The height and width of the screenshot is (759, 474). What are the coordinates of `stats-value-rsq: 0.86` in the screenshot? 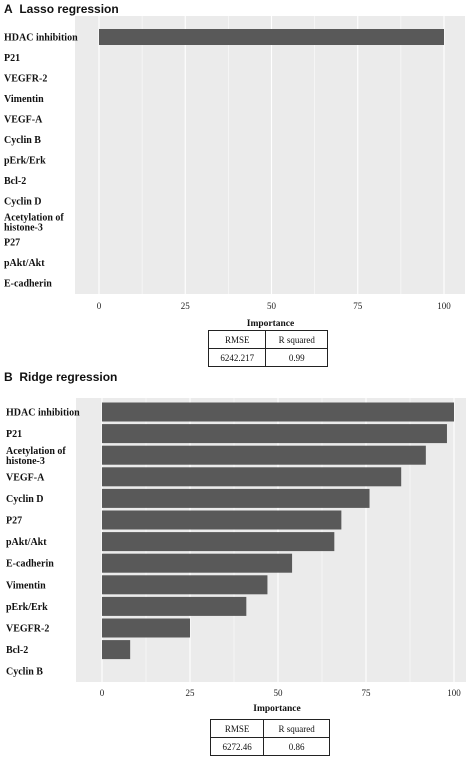 It's located at (296, 746).